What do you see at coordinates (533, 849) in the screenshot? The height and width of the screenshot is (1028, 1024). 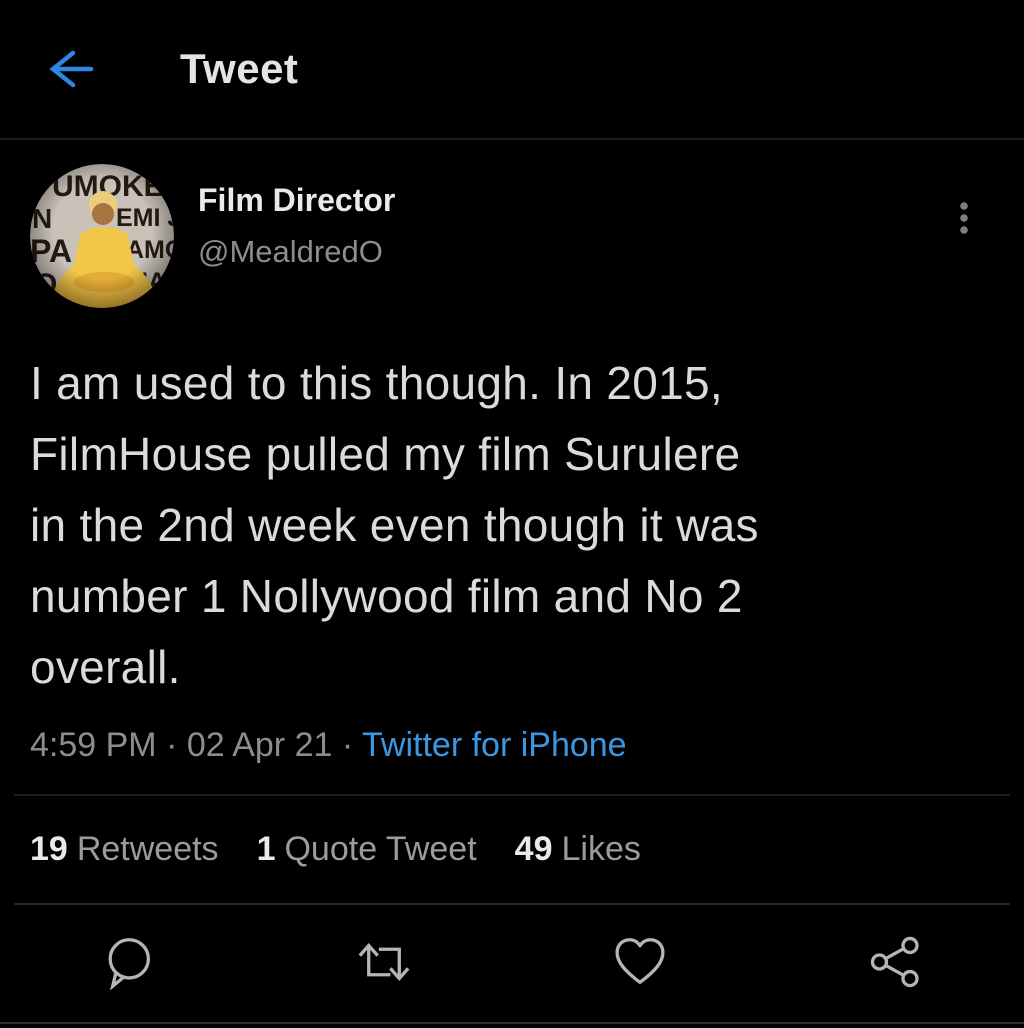 I see `likes-count: 49` at bounding box center [533, 849].